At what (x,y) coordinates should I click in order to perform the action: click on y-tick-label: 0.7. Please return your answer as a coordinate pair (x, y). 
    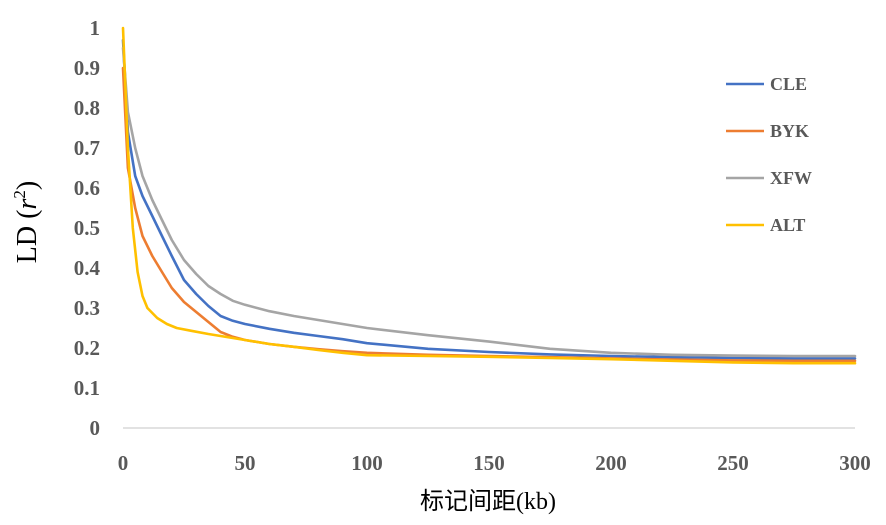
    Looking at the image, I should click on (87, 148).